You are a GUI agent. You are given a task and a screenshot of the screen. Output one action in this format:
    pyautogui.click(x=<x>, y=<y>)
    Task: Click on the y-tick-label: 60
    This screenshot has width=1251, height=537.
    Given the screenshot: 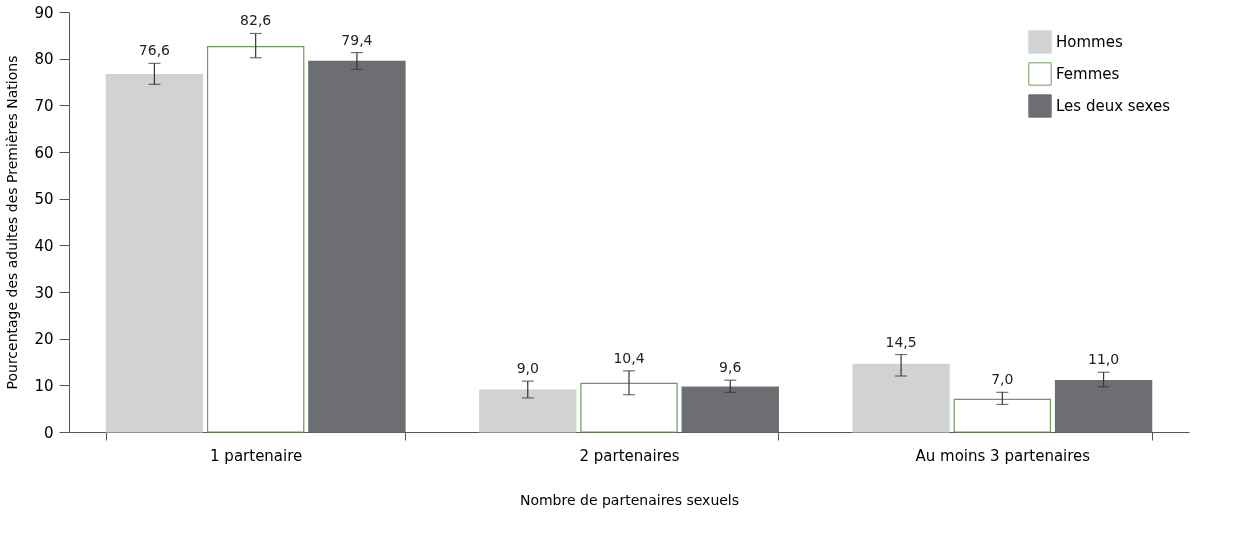 What is the action you would take?
    pyautogui.click(x=44, y=152)
    